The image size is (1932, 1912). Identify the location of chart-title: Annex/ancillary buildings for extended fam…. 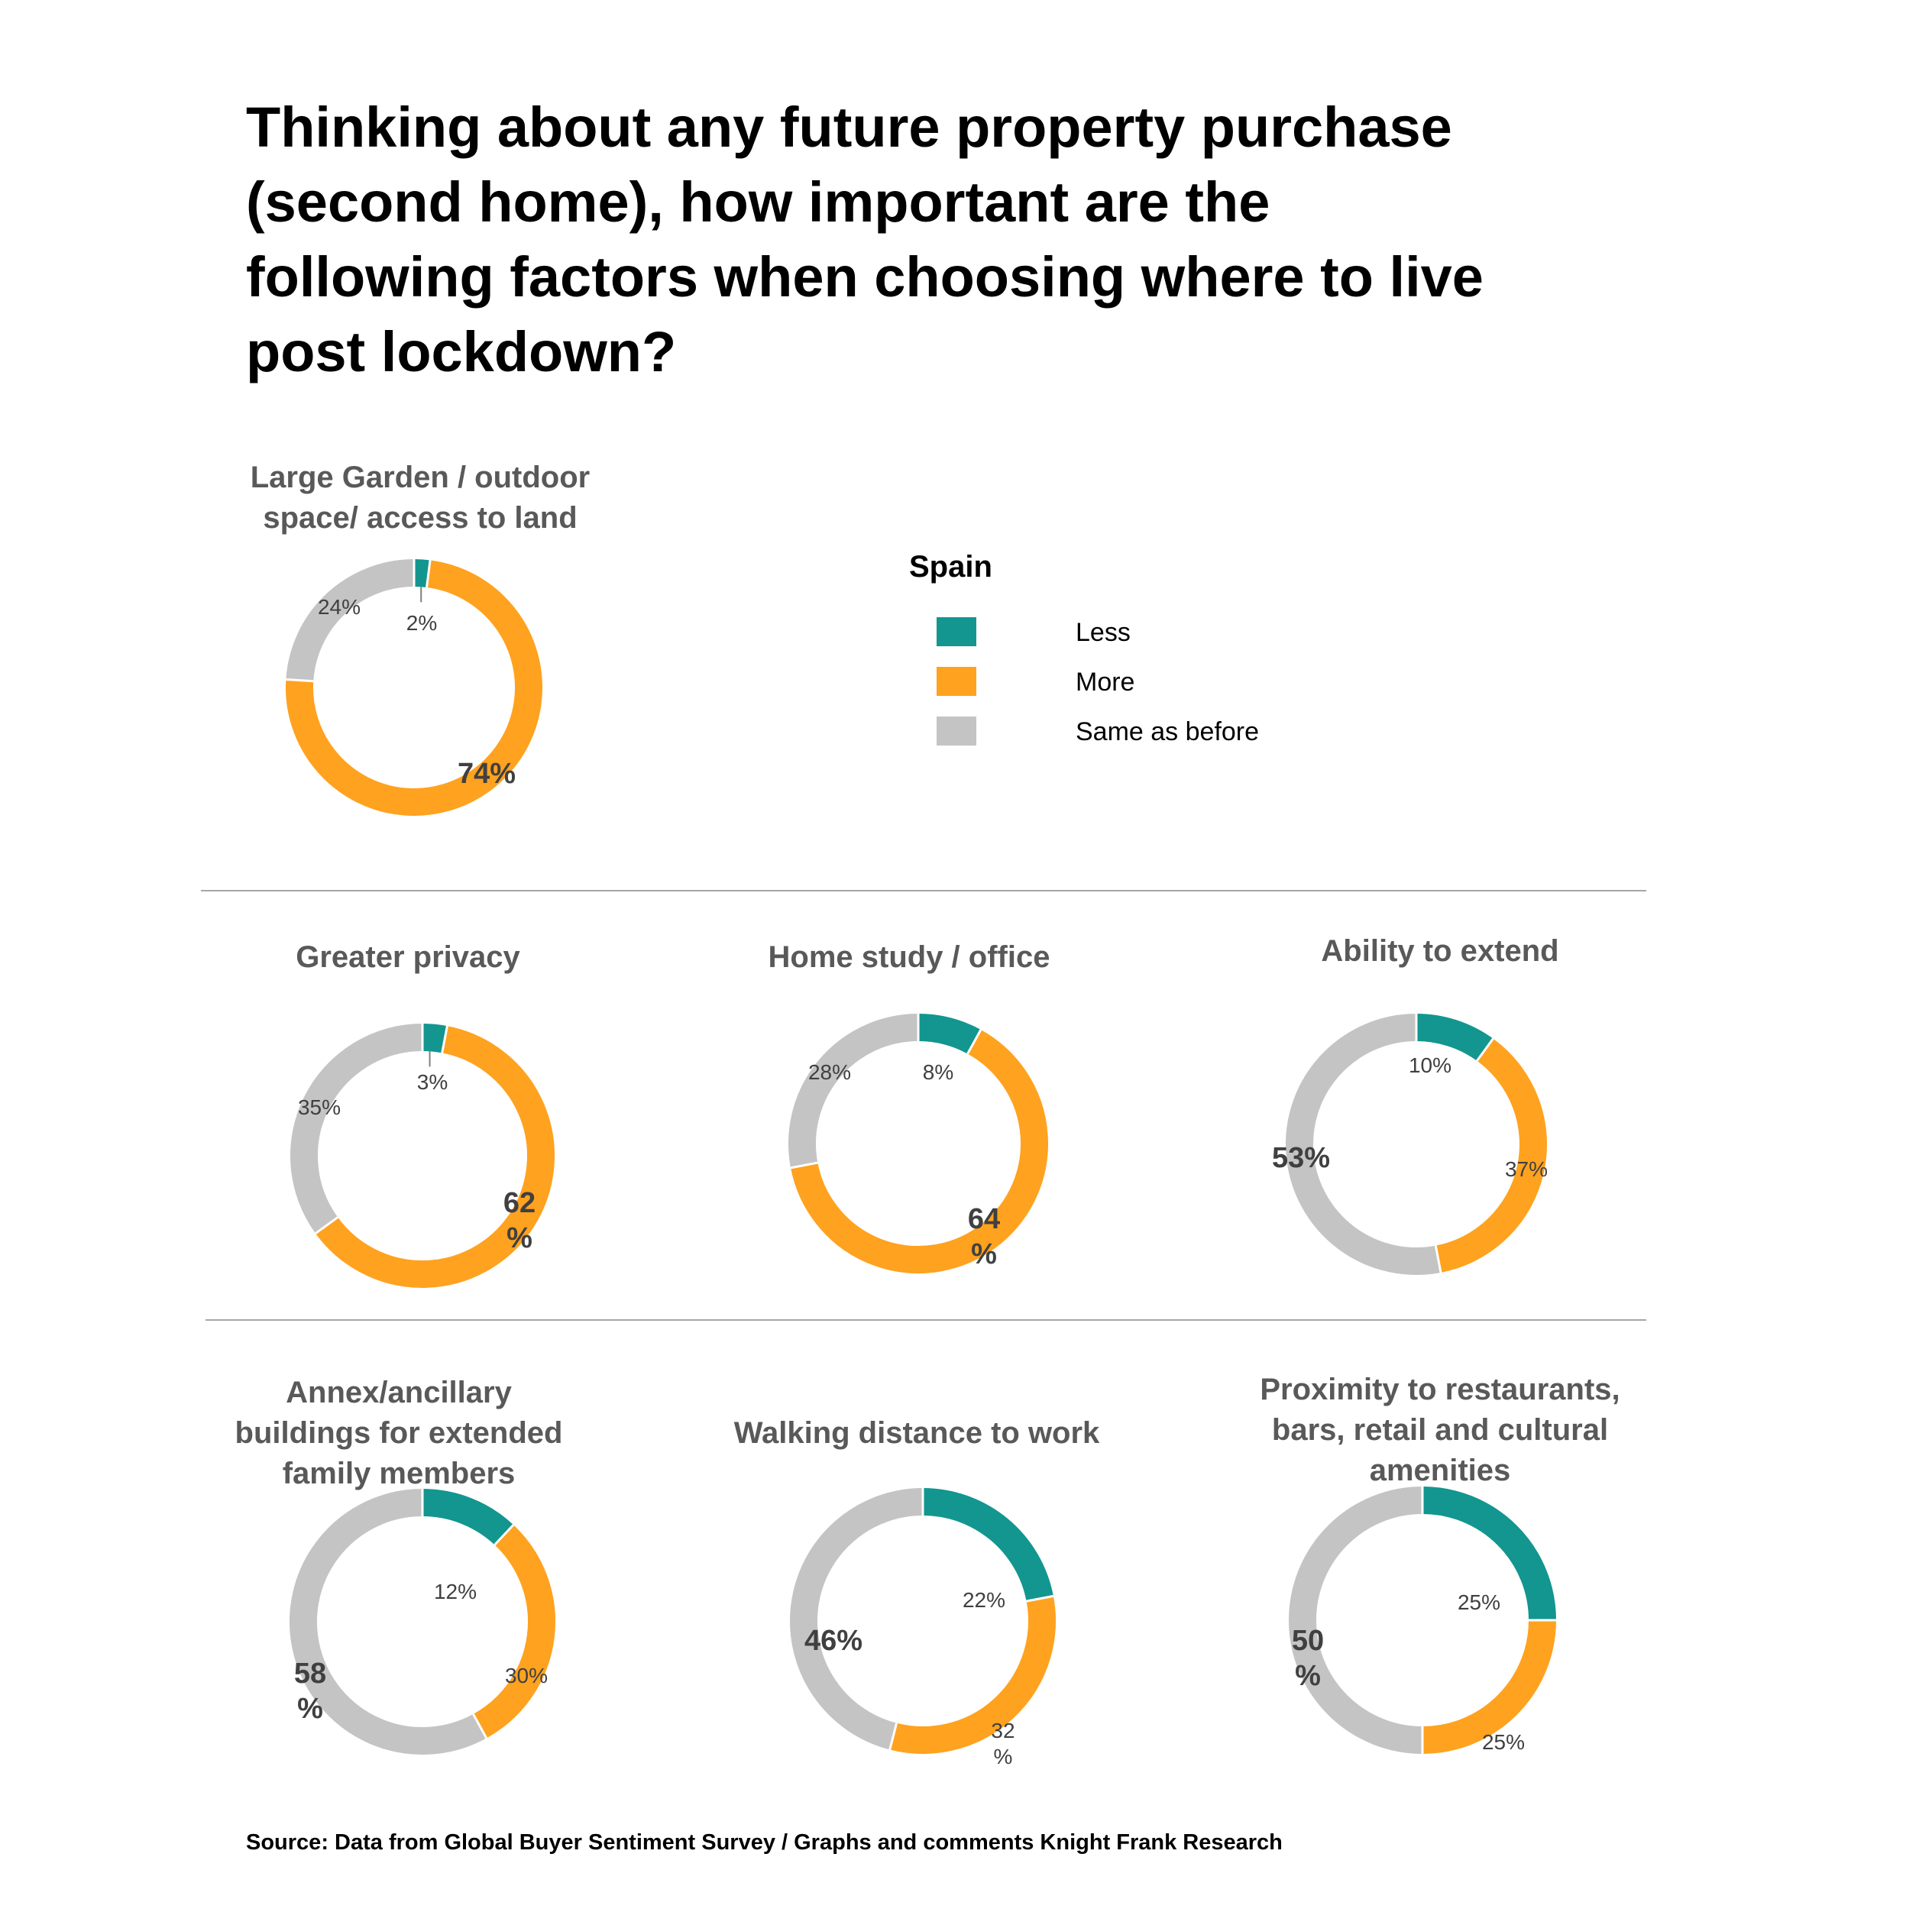
(399, 1433).